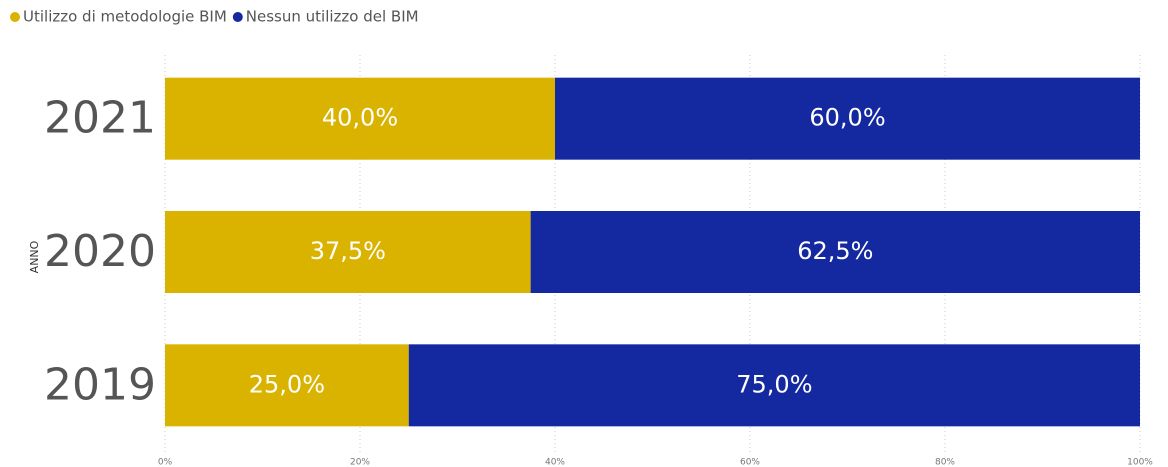 The image size is (1168, 467). What do you see at coordinates (125, 17) in the screenshot?
I see `legend-label: Utilizzo di metodologie BIM` at bounding box center [125, 17].